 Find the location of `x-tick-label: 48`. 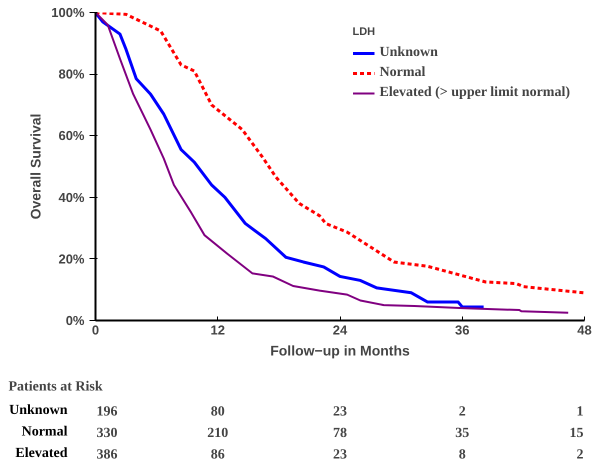

x-tick-label: 48 is located at coordinates (584, 330).